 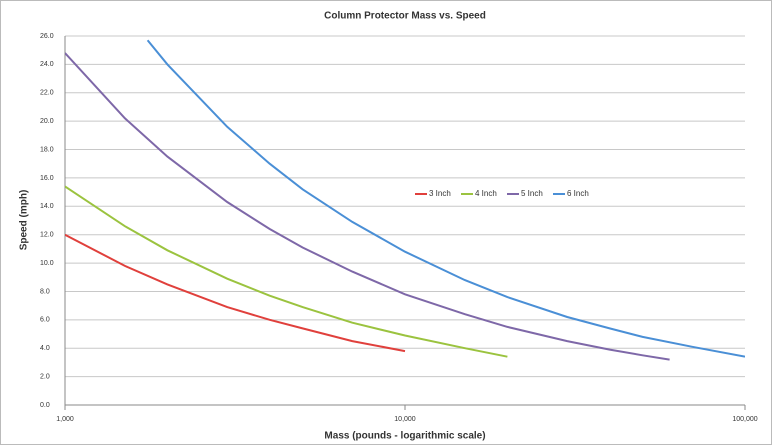 I want to click on y-tick-label: 2.0, so click(x=45, y=376).